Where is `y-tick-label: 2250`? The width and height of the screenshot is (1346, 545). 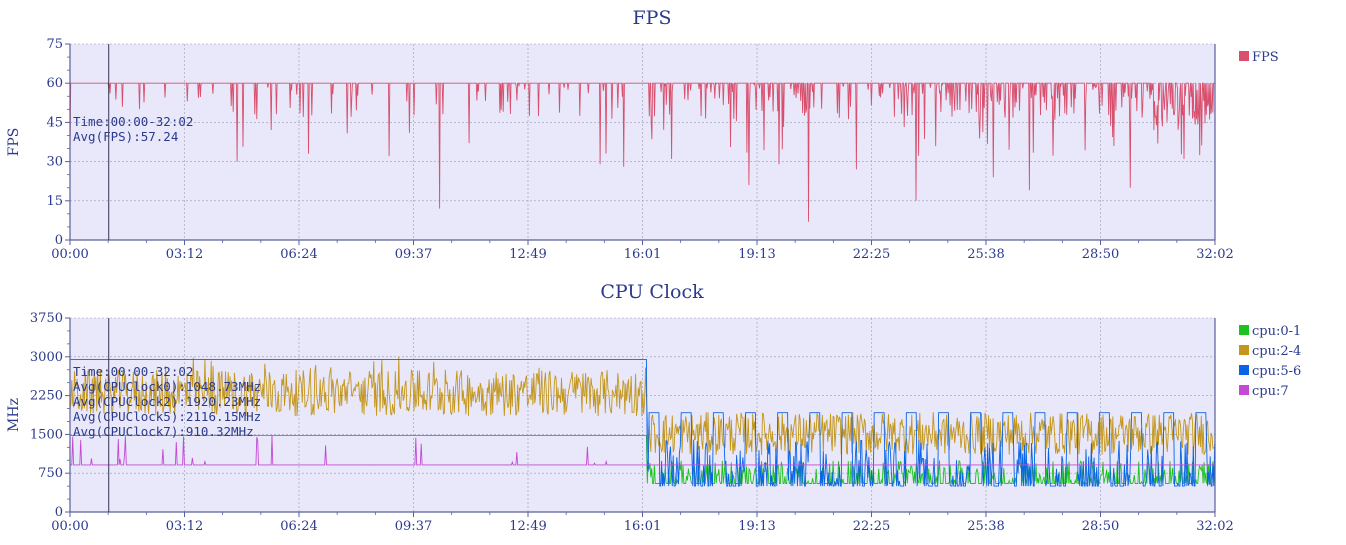
y-tick-label: 2250 is located at coordinates (46, 396).